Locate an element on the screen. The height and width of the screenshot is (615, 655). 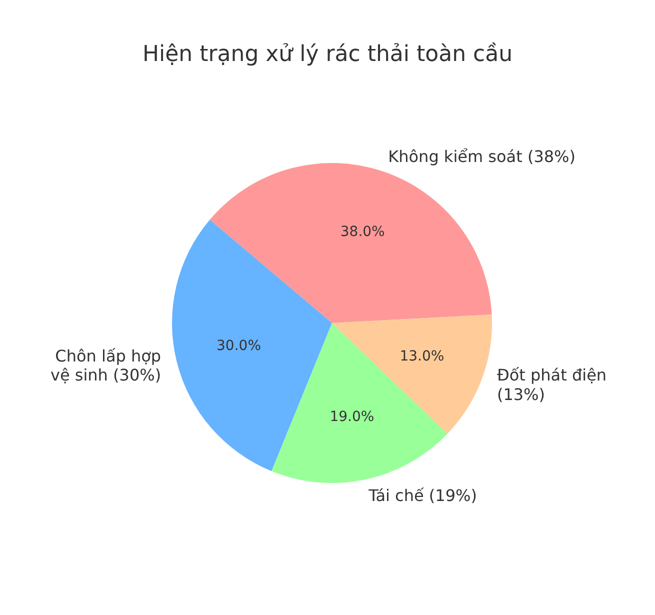
data-label: 30.0% is located at coordinates (239, 346).